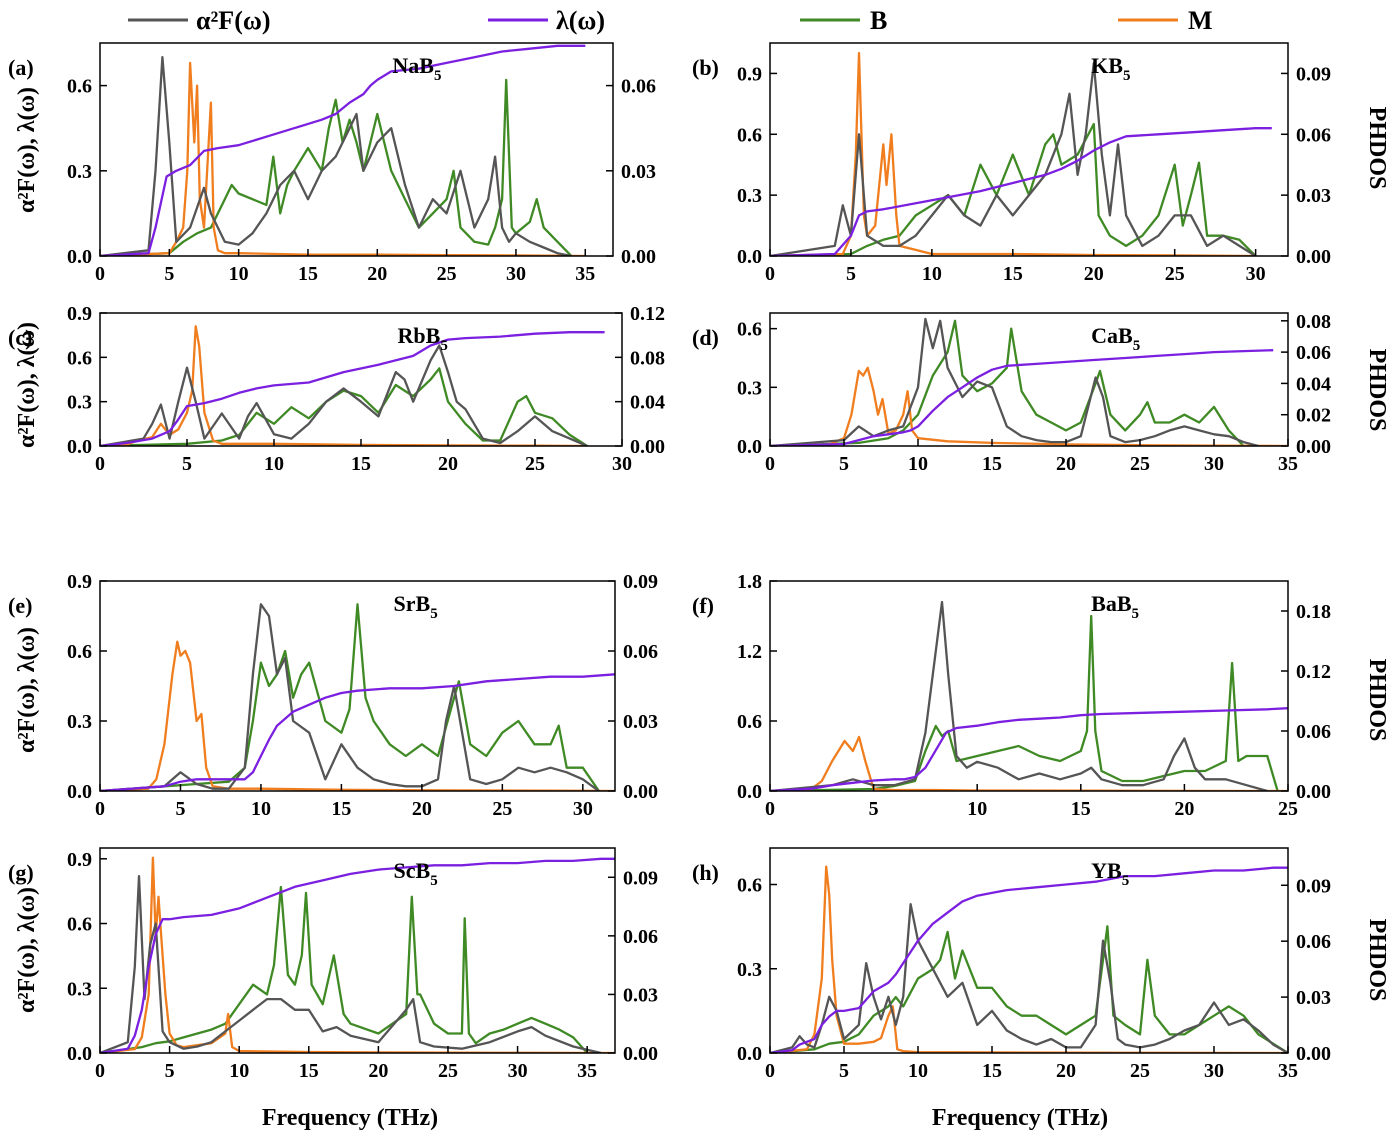 The height and width of the screenshot is (1135, 1400). Describe the element at coordinates (21, 872) in the screenshot. I see `panel-label: (g)` at that location.